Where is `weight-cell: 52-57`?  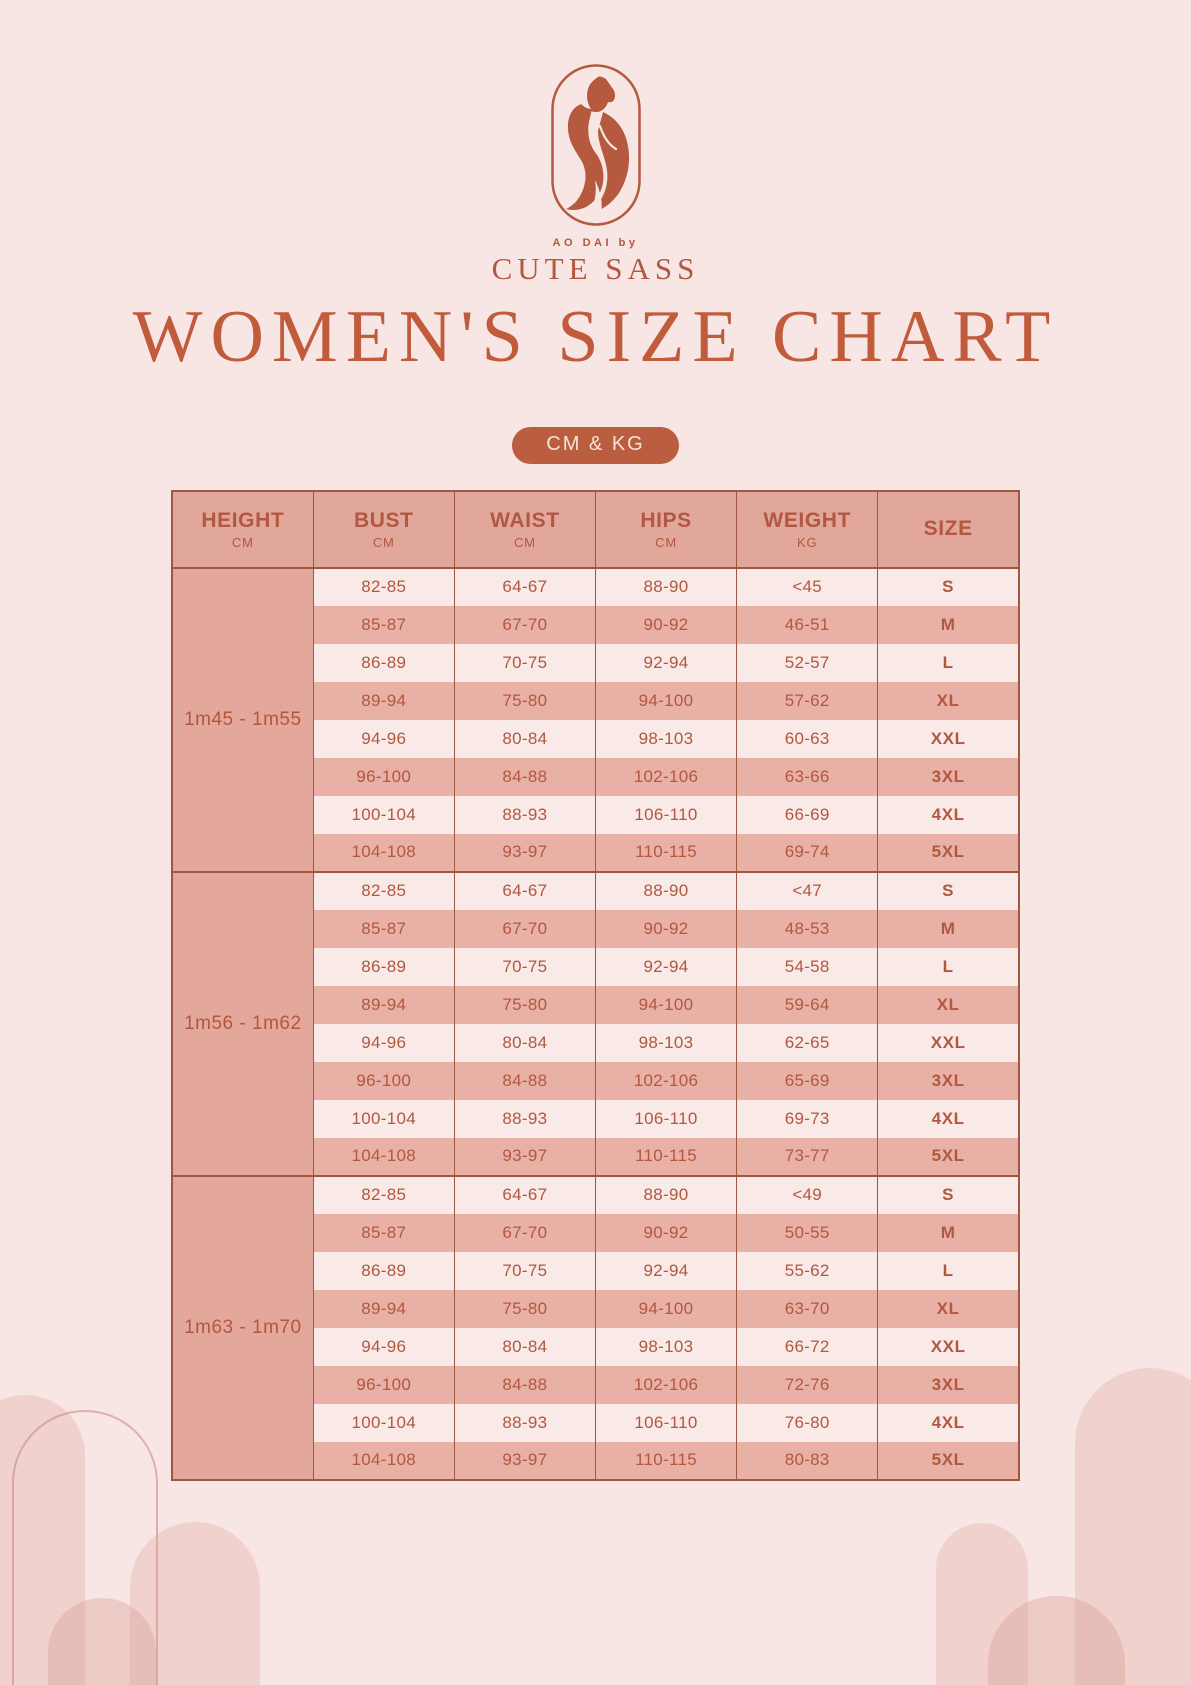
weight-cell: 52-57 is located at coordinates (807, 662).